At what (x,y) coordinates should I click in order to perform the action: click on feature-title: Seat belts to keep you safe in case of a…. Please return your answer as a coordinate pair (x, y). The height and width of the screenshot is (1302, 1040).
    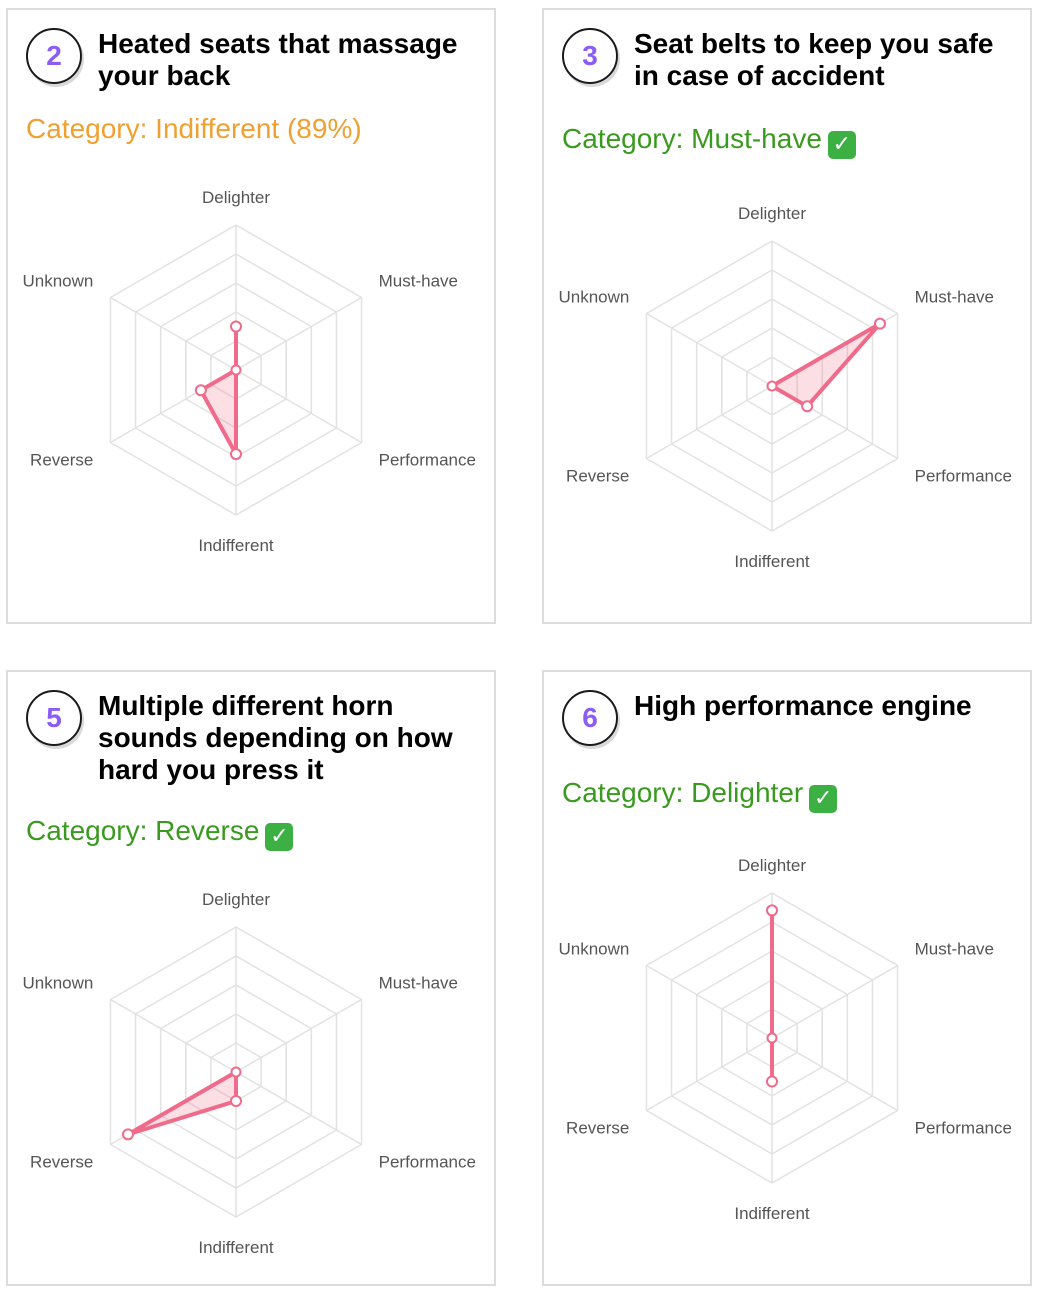
    Looking at the image, I should click on (814, 59).